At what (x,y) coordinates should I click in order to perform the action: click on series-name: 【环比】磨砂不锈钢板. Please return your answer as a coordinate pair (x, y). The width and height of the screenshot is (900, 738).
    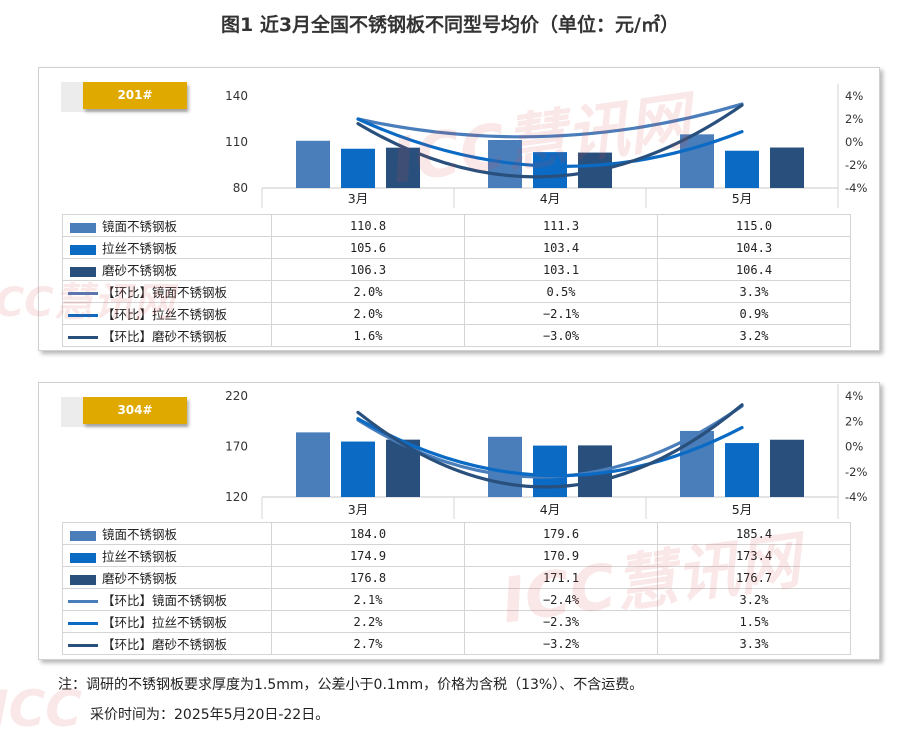
    Looking at the image, I should click on (165, 644).